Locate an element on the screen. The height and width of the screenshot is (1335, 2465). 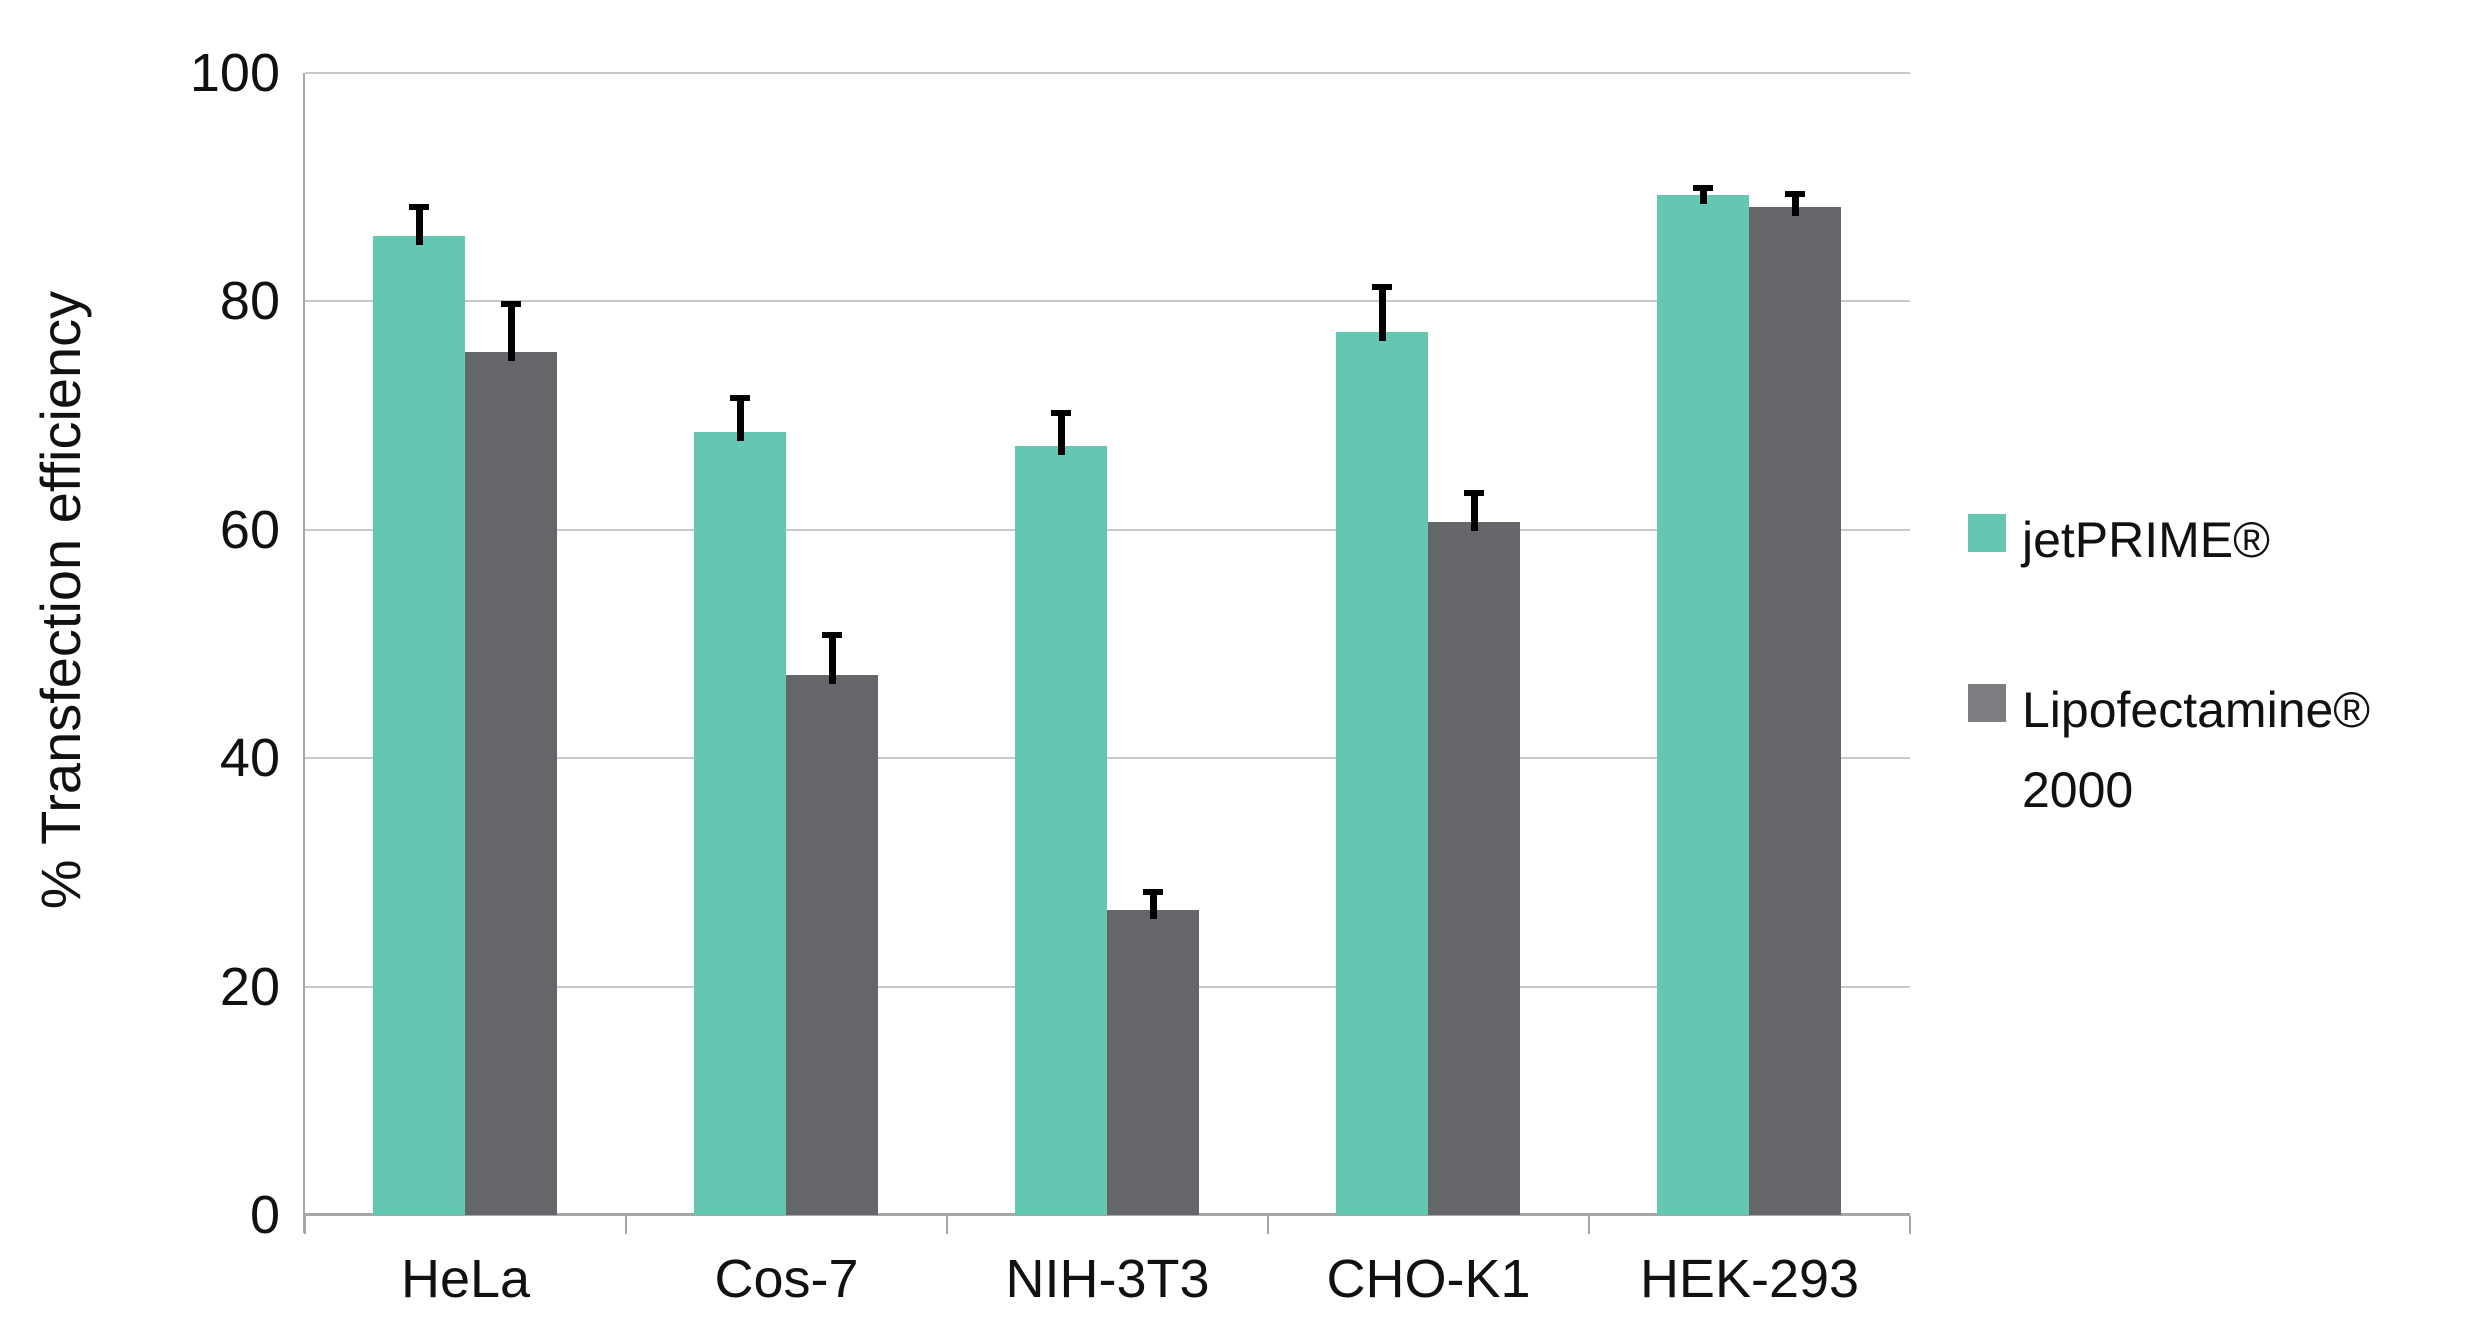
legend-item: jetPRIME® is located at coordinates (2216, 540).